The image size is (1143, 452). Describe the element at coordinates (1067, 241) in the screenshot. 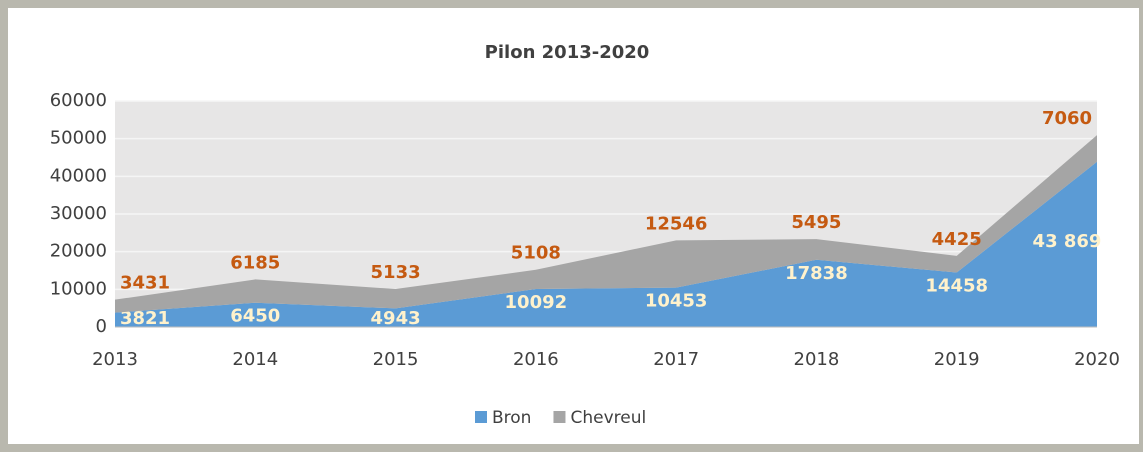

I see `data-label: 43 869` at that location.